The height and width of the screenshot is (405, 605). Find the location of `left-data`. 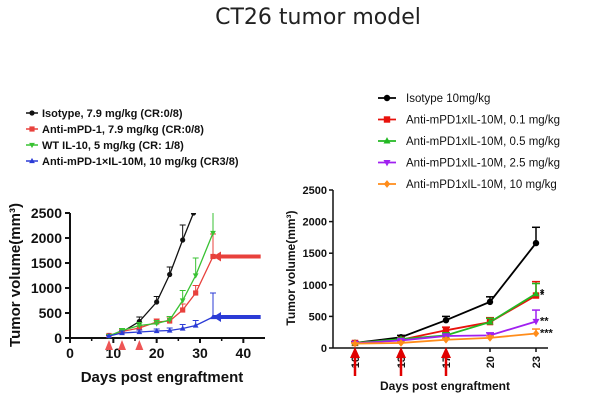

left-data is located at coordinates (183, 276).